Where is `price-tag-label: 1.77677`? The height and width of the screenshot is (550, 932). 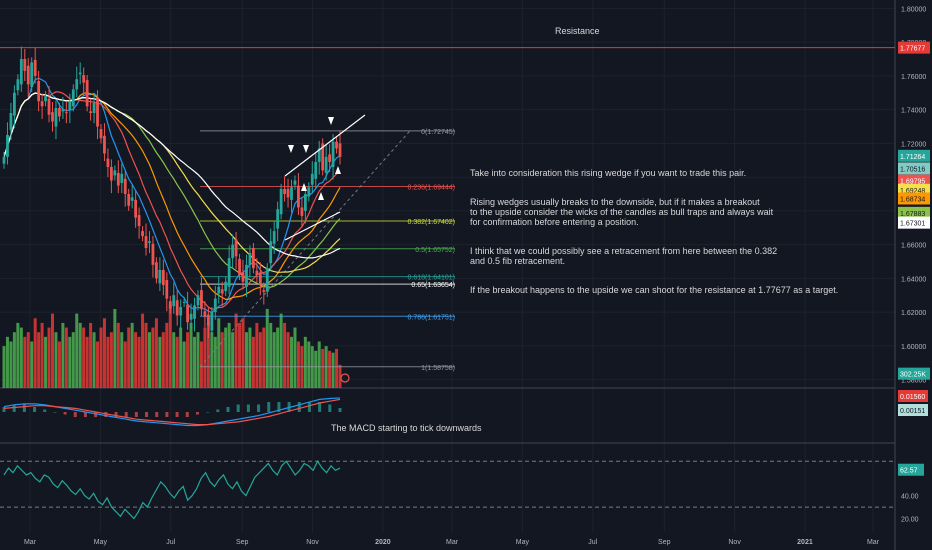
price-tag-label: 1.77677 is located at coordinates (912, 49).